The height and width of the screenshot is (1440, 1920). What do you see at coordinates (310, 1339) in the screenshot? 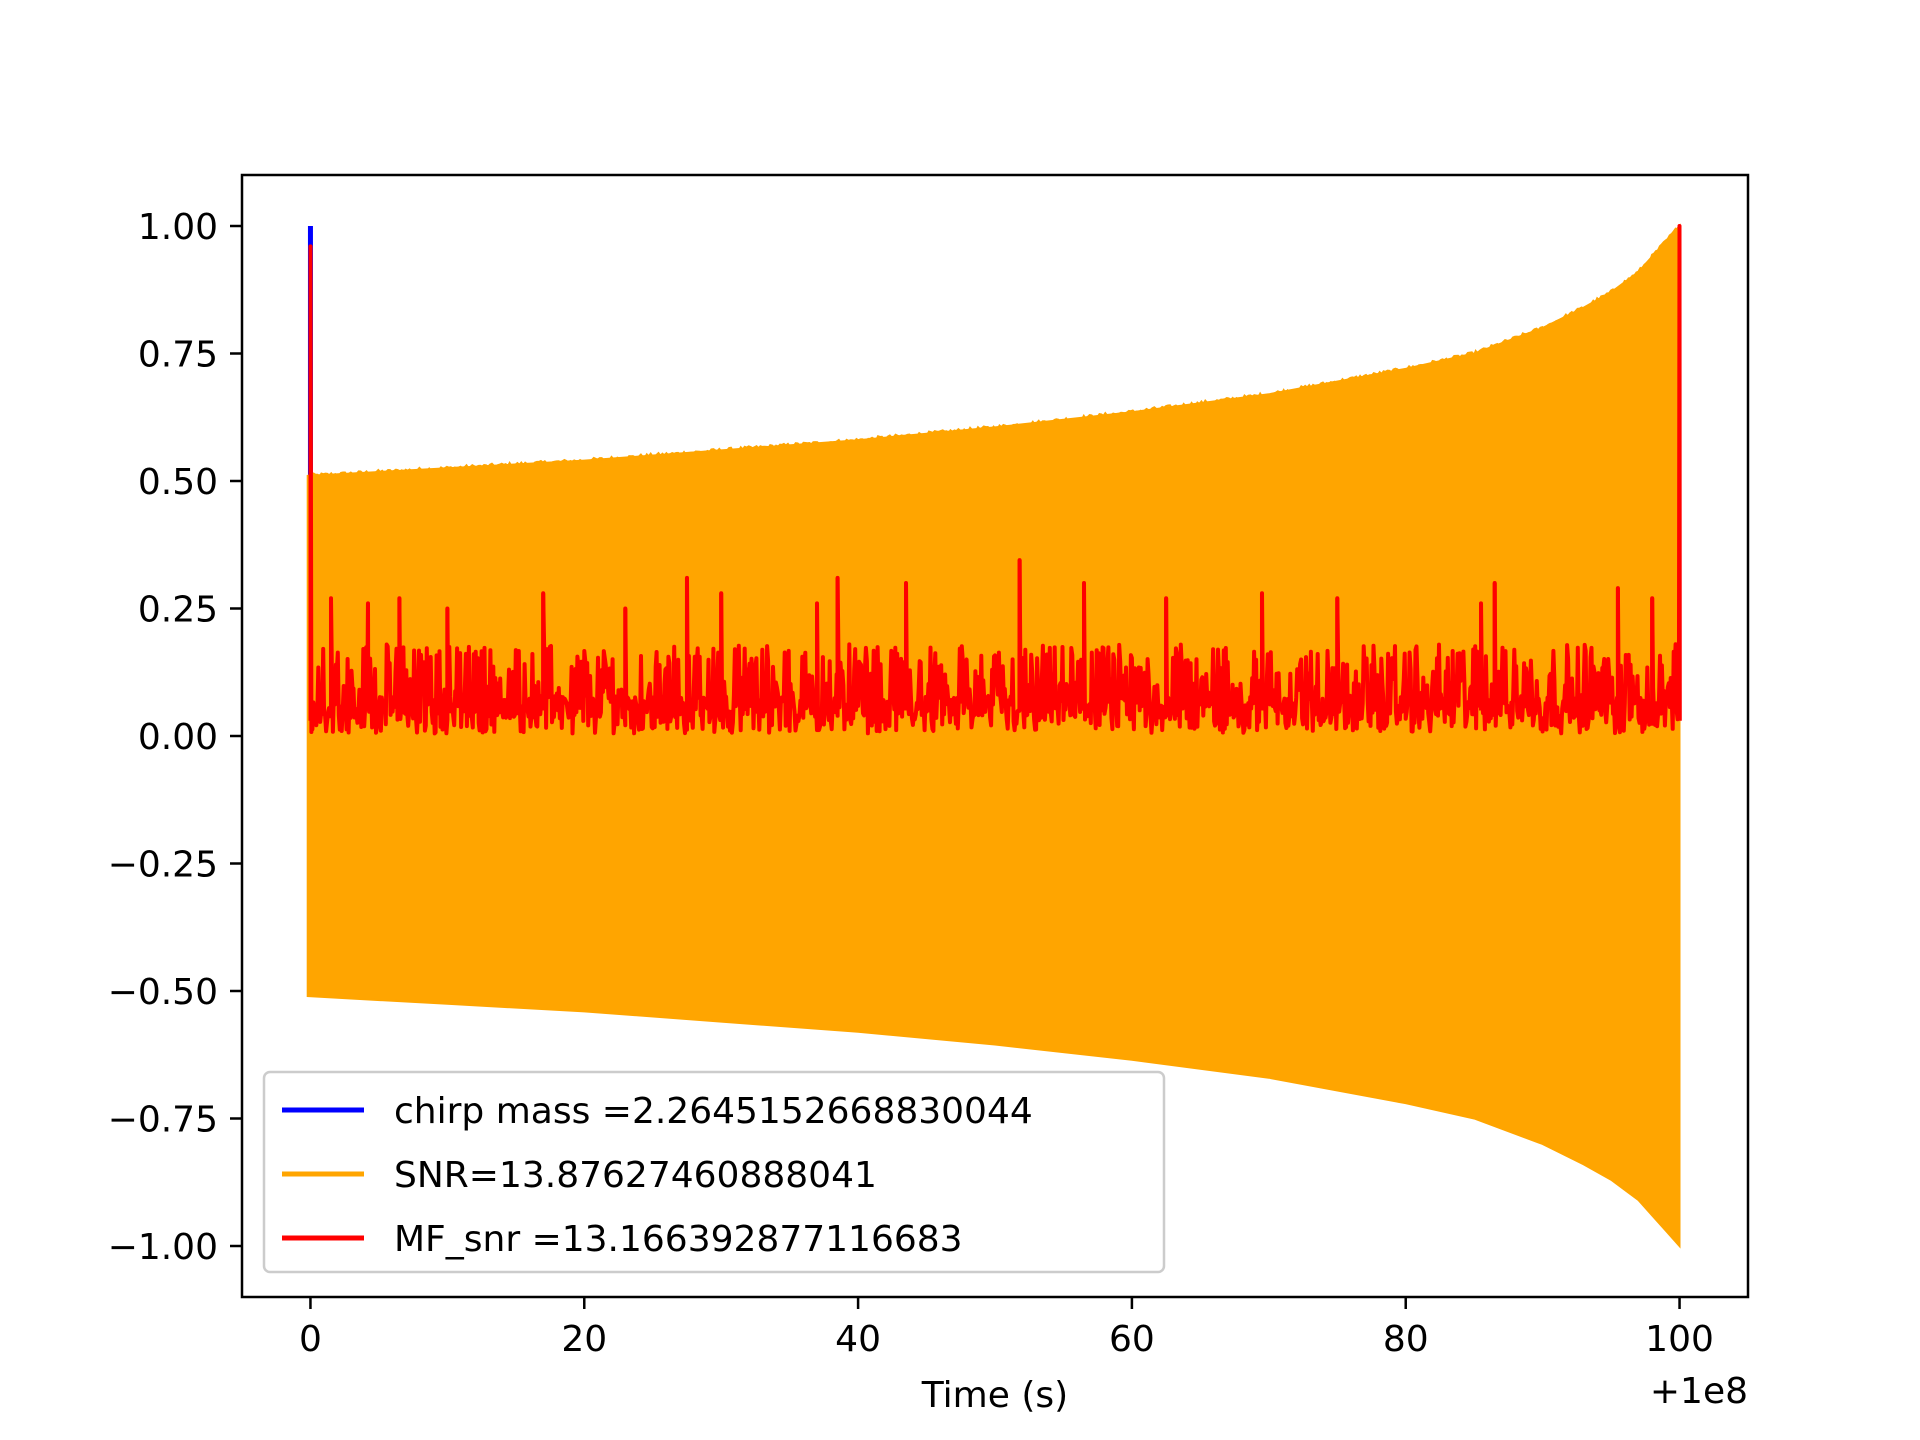
I see `x-tick-label: 0` at bounding box center [310, 1339].